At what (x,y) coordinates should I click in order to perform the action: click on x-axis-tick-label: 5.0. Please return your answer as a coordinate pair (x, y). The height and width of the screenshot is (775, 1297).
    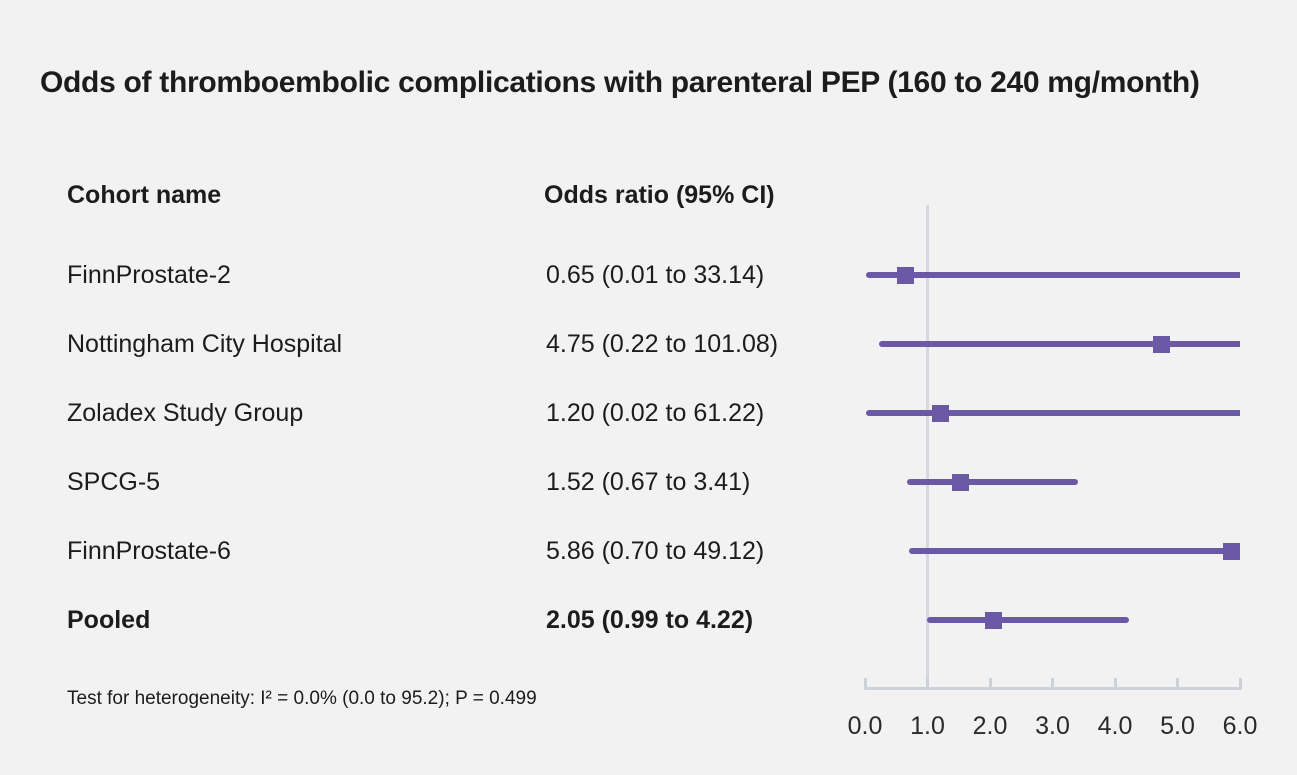
    Looking at the image, I should click on (1177, 726).